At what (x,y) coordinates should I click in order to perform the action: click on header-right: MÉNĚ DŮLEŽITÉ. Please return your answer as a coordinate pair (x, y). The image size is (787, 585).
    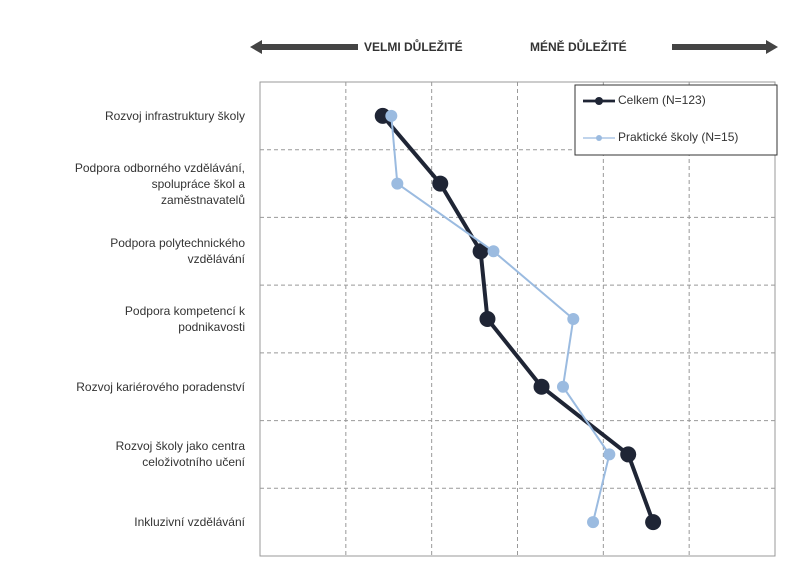
    Looking at the image, I should click on (578, 46).